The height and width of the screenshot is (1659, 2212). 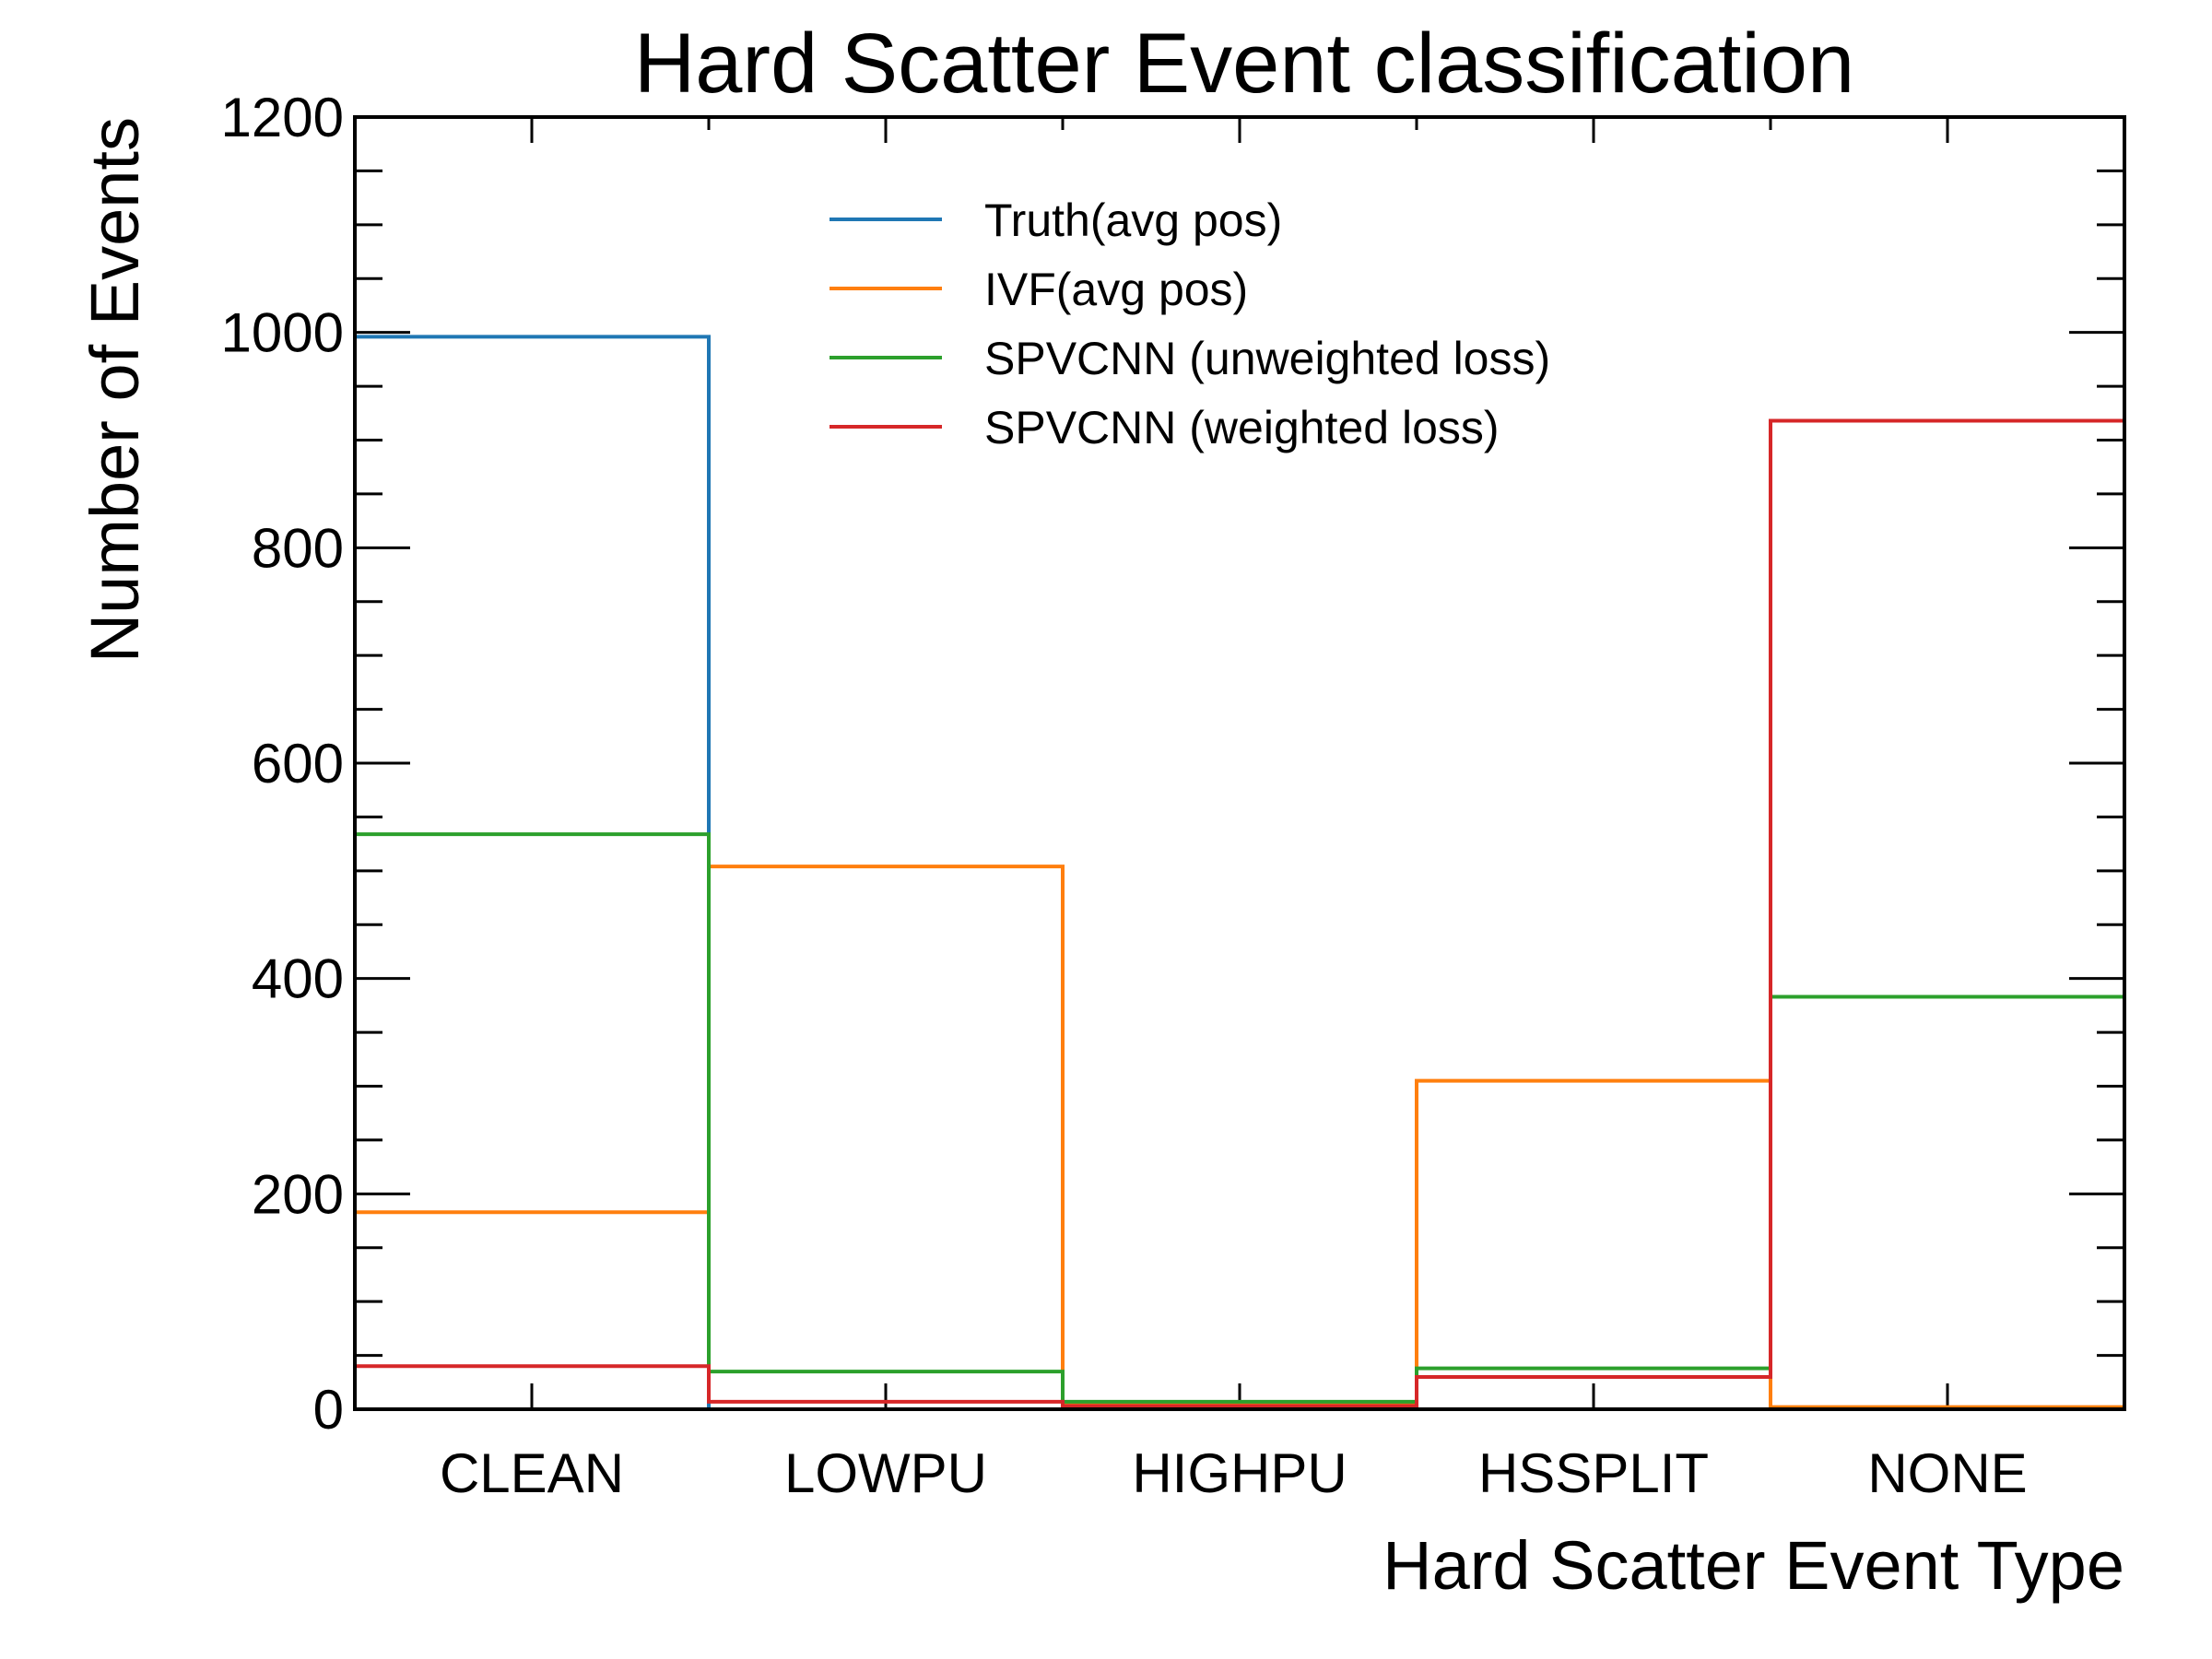 I want to click on x-tick-label-highpu: HIGHPU, so click(x=1239, y=1473).